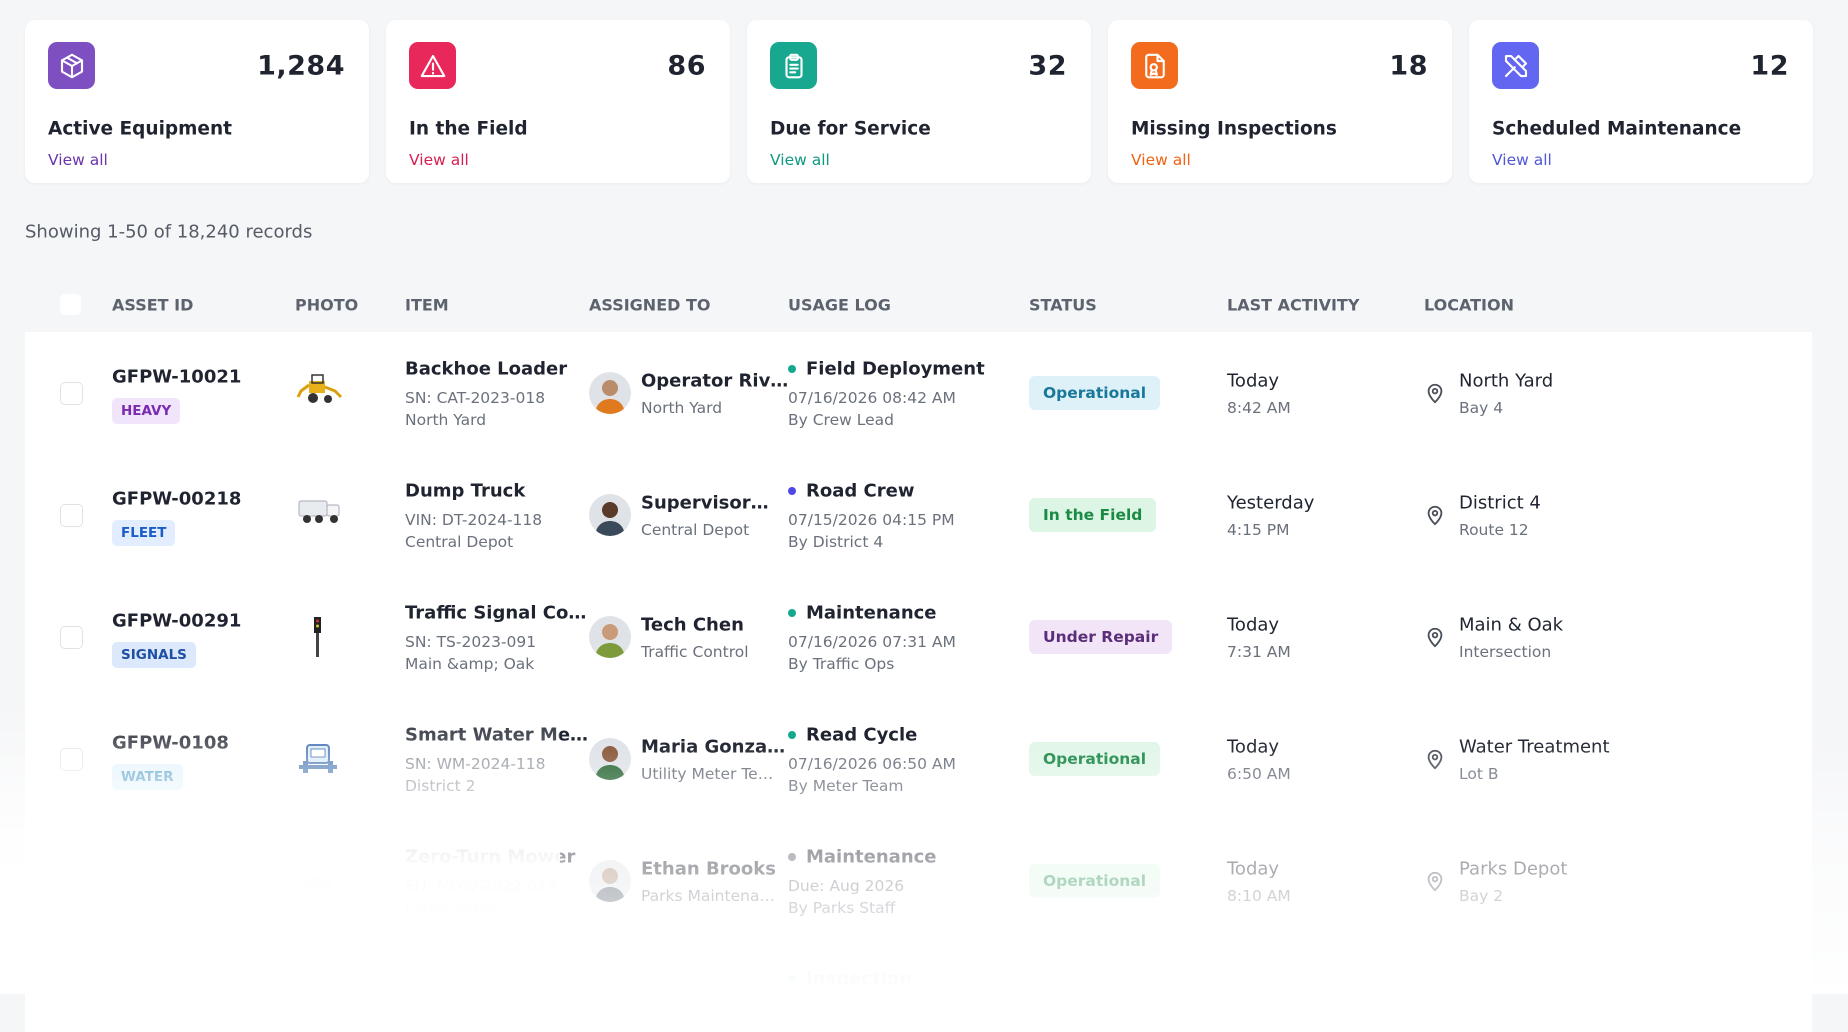  Describe the element at coordinates (859, 979) in the screenshot. I see `usage-title: Inspection` at that location.